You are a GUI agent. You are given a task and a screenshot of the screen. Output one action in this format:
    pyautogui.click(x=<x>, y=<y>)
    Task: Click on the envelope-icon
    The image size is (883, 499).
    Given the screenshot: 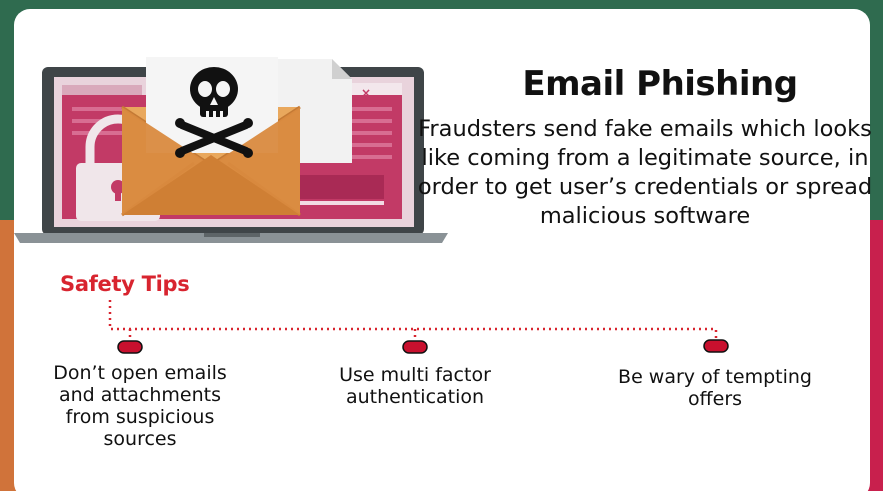 What is the action you would take?
    pyautogui.click(x=211, y=137)
    